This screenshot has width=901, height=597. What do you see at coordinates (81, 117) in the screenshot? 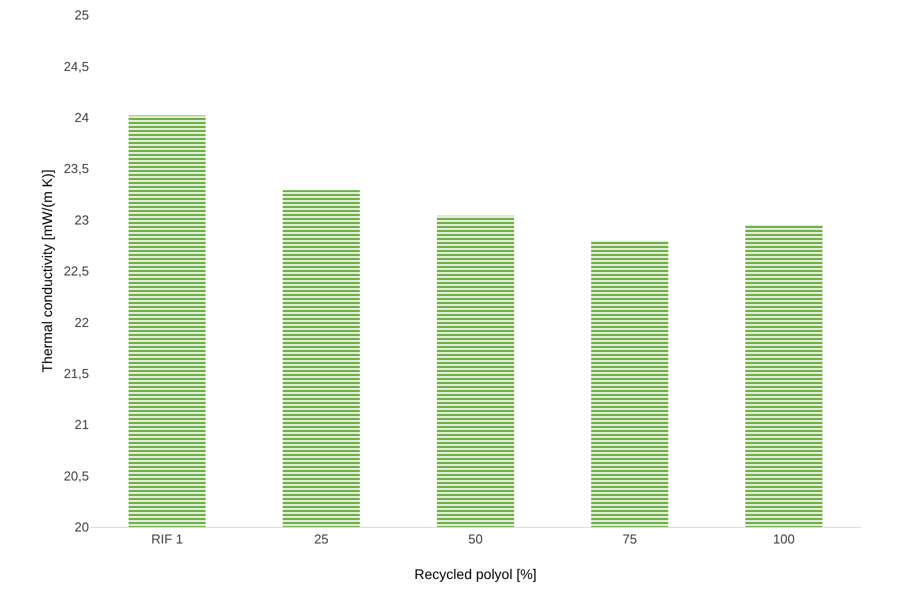
I see `y-tick-label: 24` at bounding box center [81, 117].